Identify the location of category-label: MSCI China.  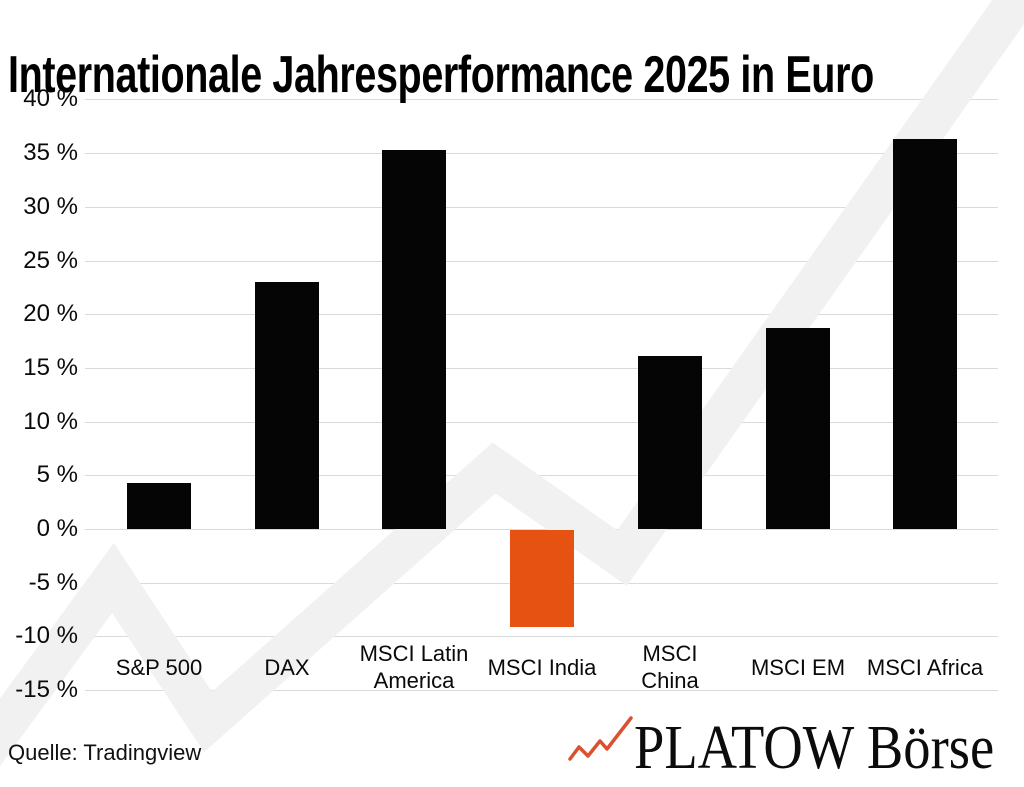
(670, 667).